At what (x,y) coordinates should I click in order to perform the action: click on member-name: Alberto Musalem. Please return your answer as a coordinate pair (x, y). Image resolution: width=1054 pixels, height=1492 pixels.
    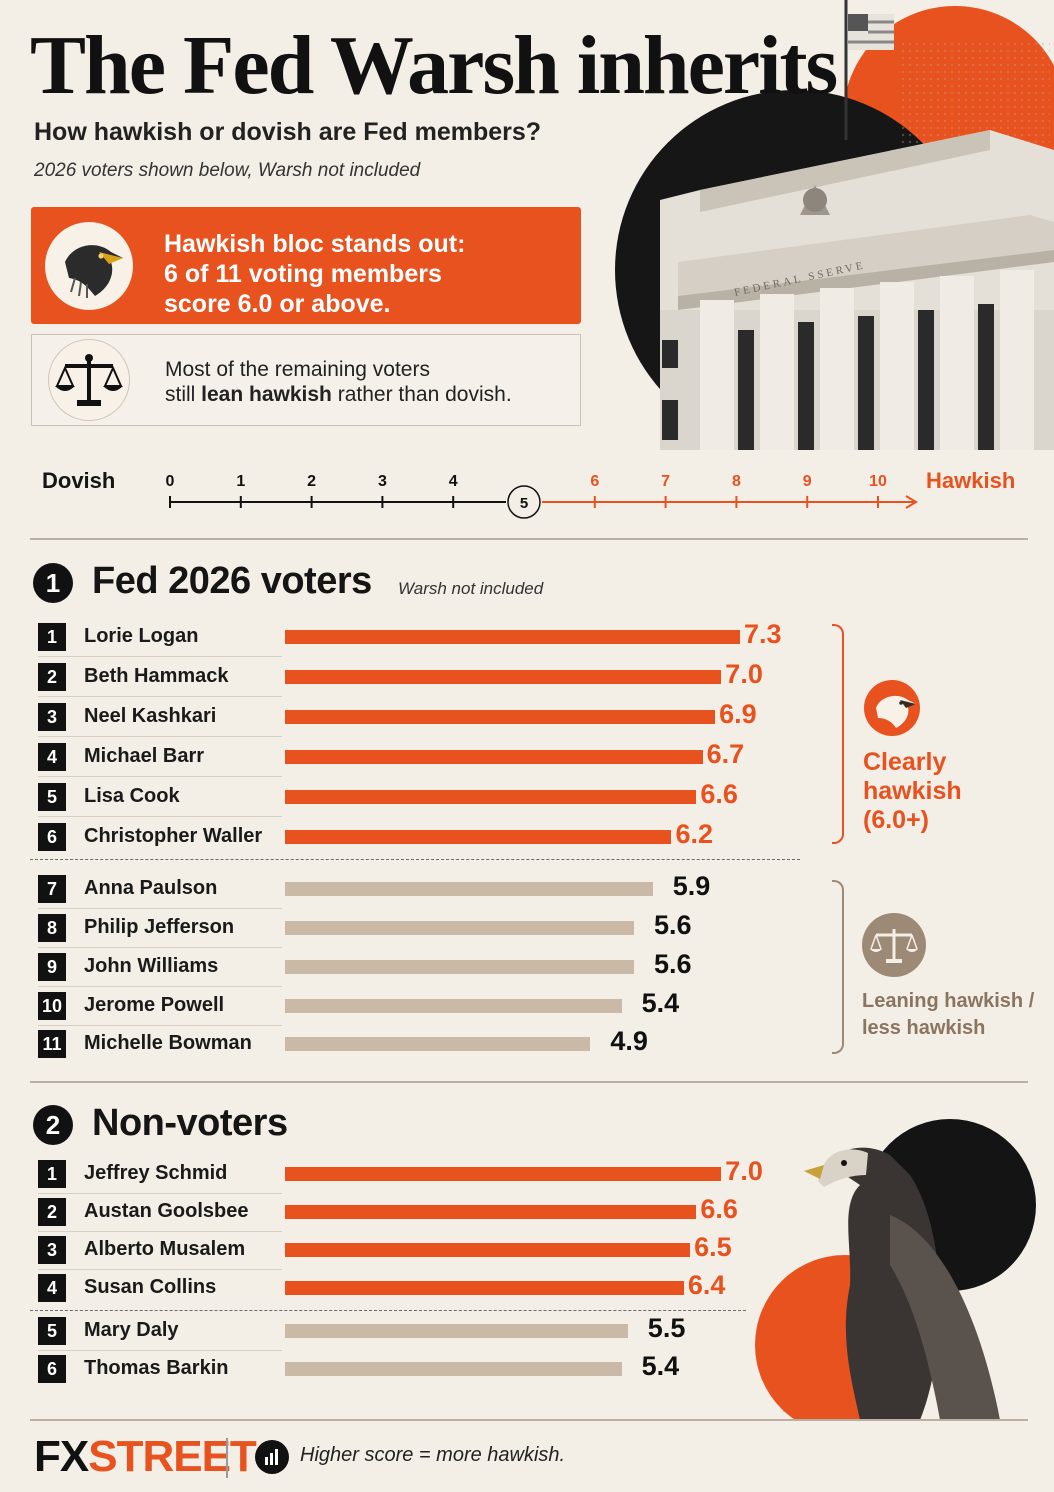
    Looking at the image, I should click on (165, 1249).